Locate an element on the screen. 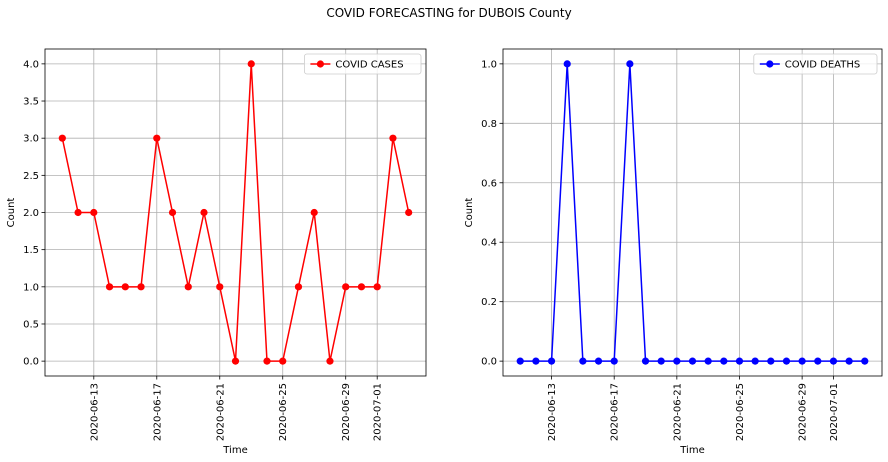 The height and width of the screenshot is (462, 888). cases-legend-box is located at coordinates (362, 64).